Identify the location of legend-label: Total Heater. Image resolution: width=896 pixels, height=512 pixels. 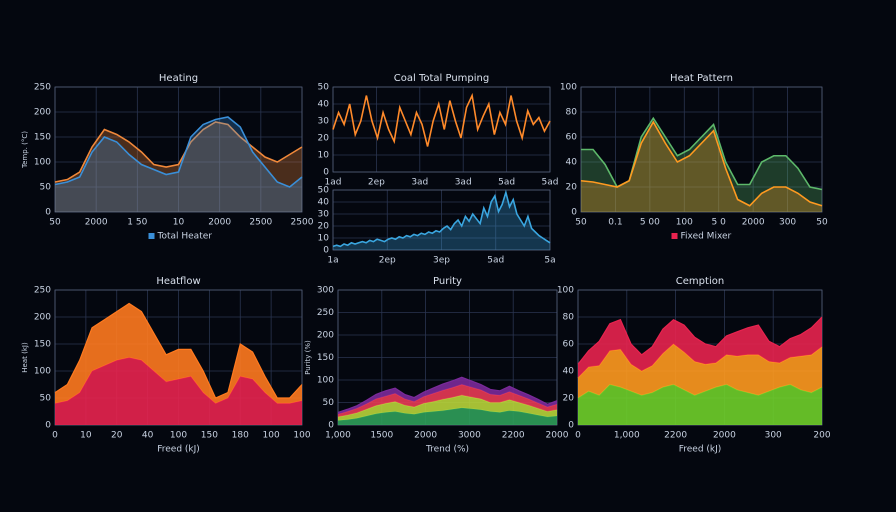
(185, 237).